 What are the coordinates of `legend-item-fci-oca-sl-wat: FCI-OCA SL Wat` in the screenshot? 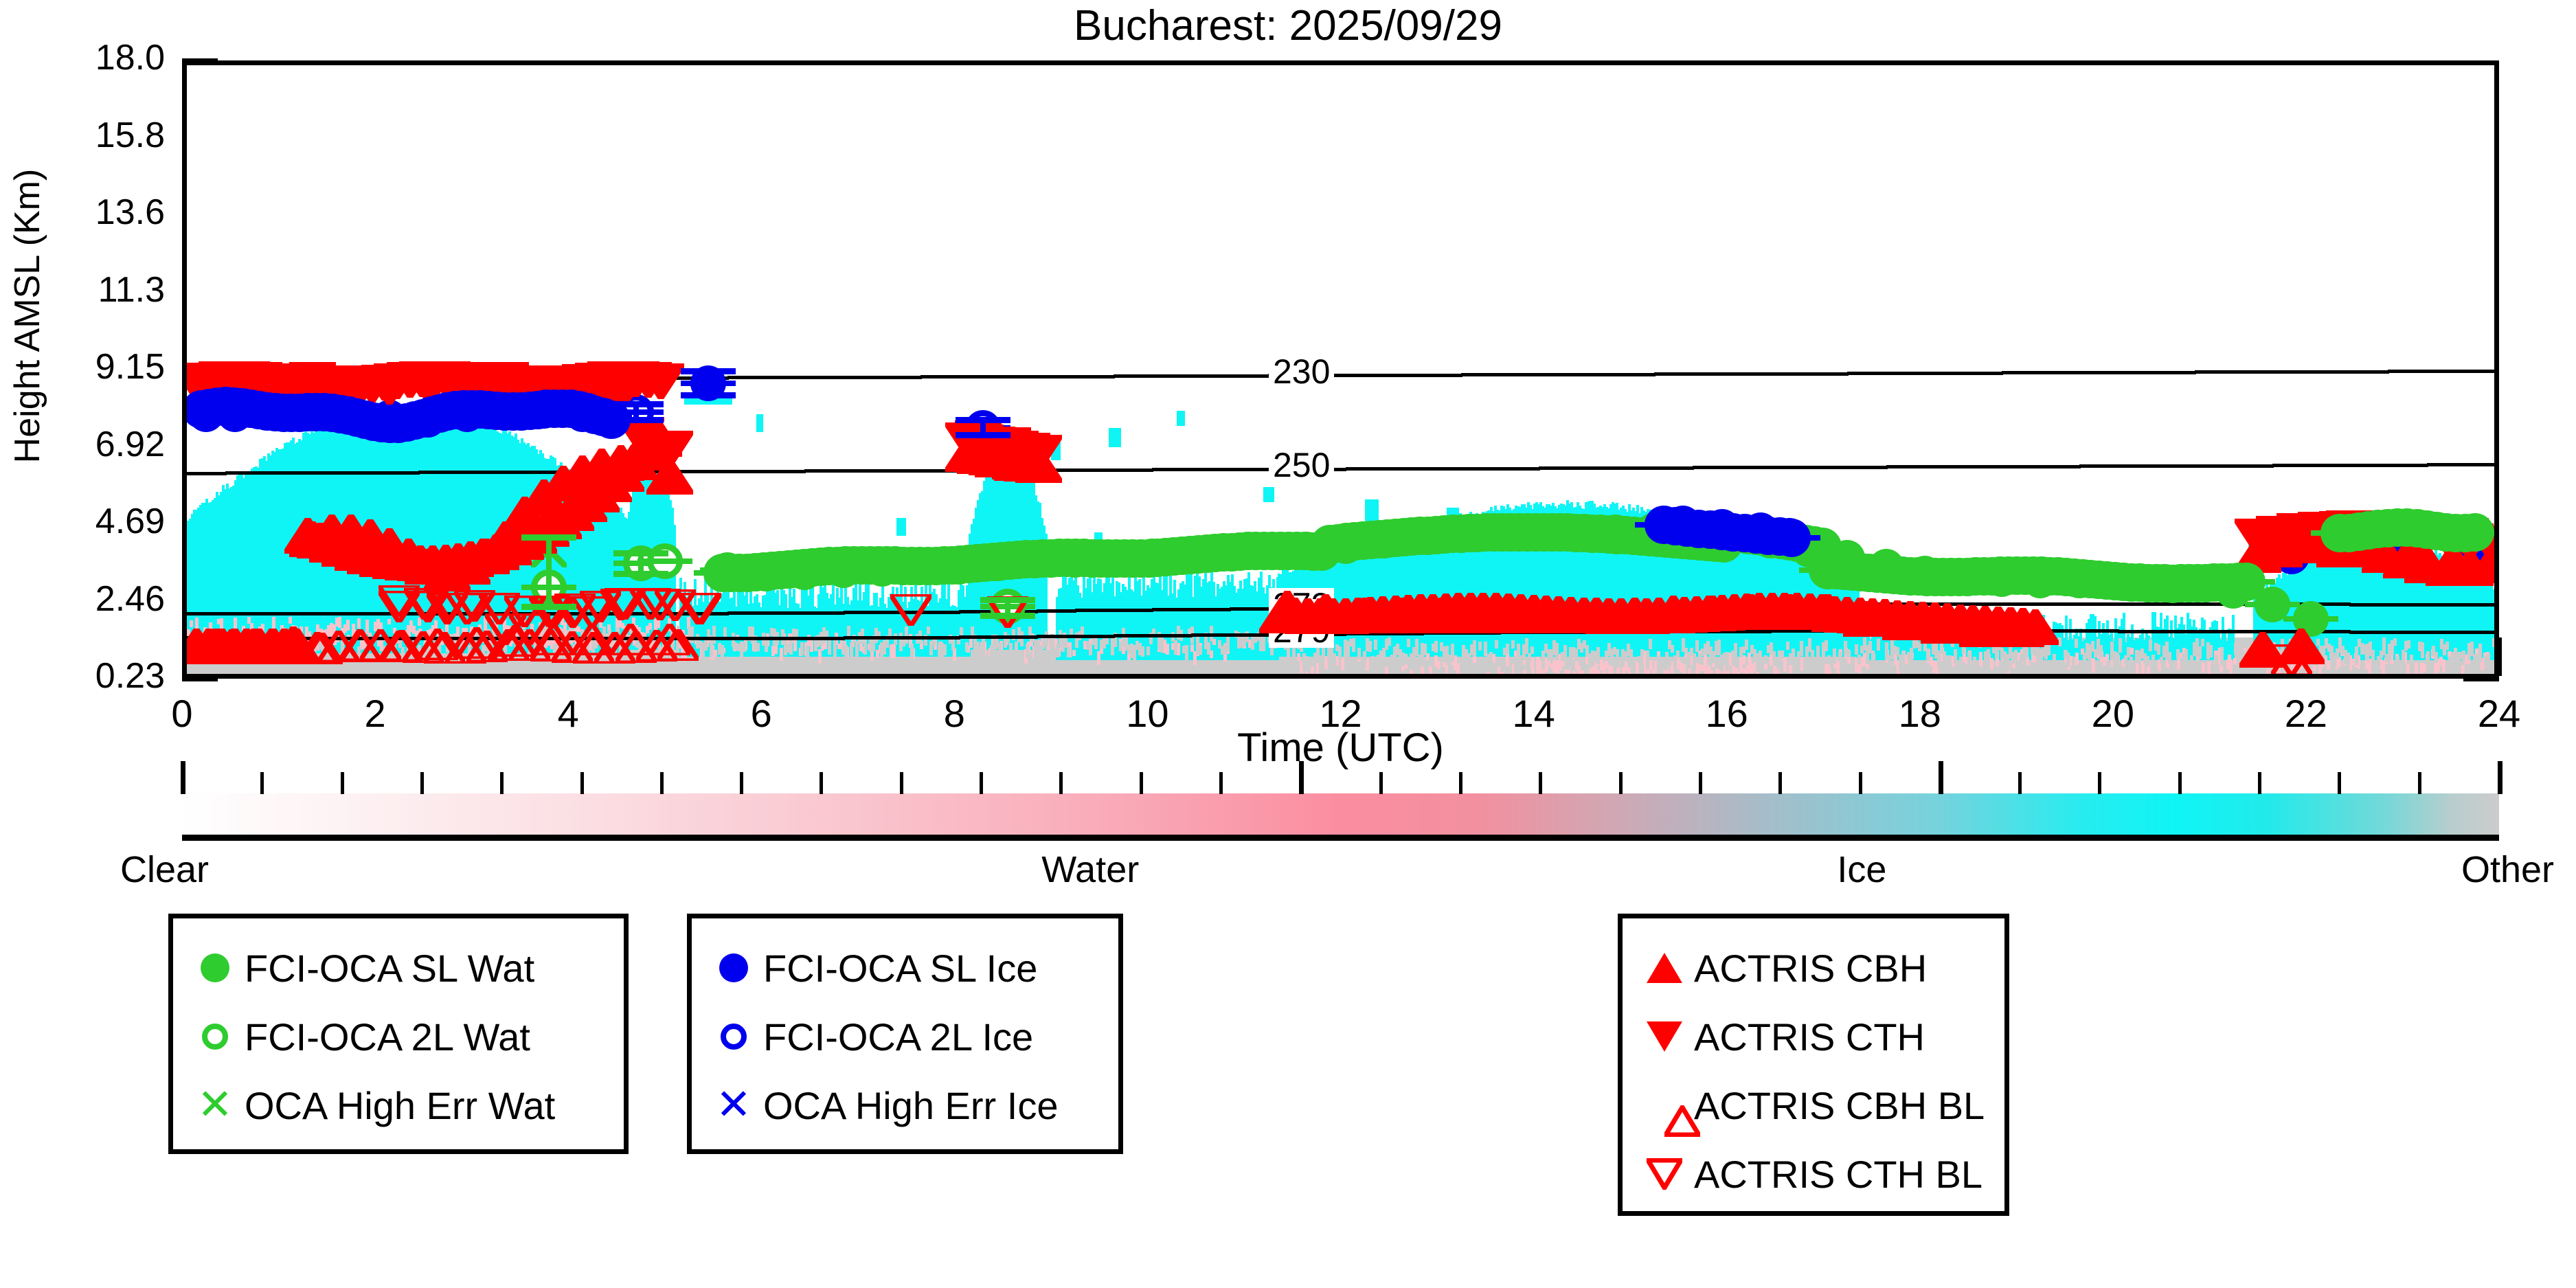 It's located at (398, 968).